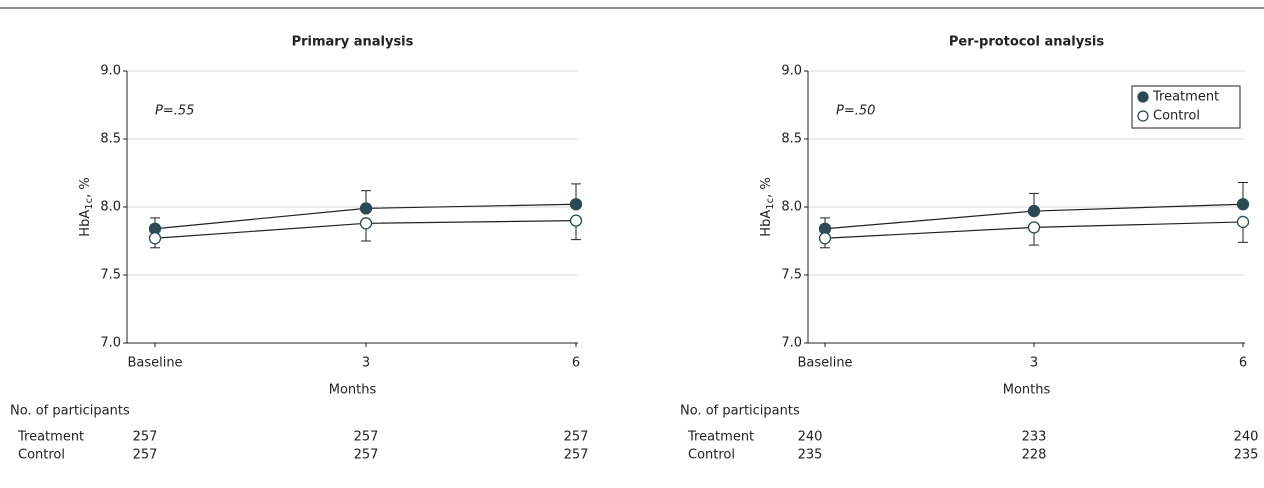 Image resolution: width=1264 pixels, height=488 pixels. I want to click on legend-label: Control, so click(1176, 116).